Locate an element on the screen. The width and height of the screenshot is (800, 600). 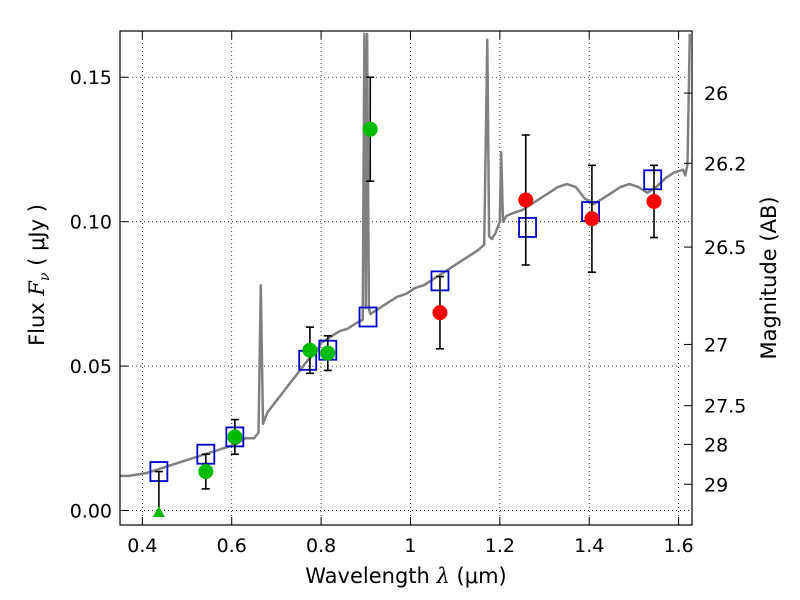
y2-tick-label: 28 is located at coordinates (716, 445).